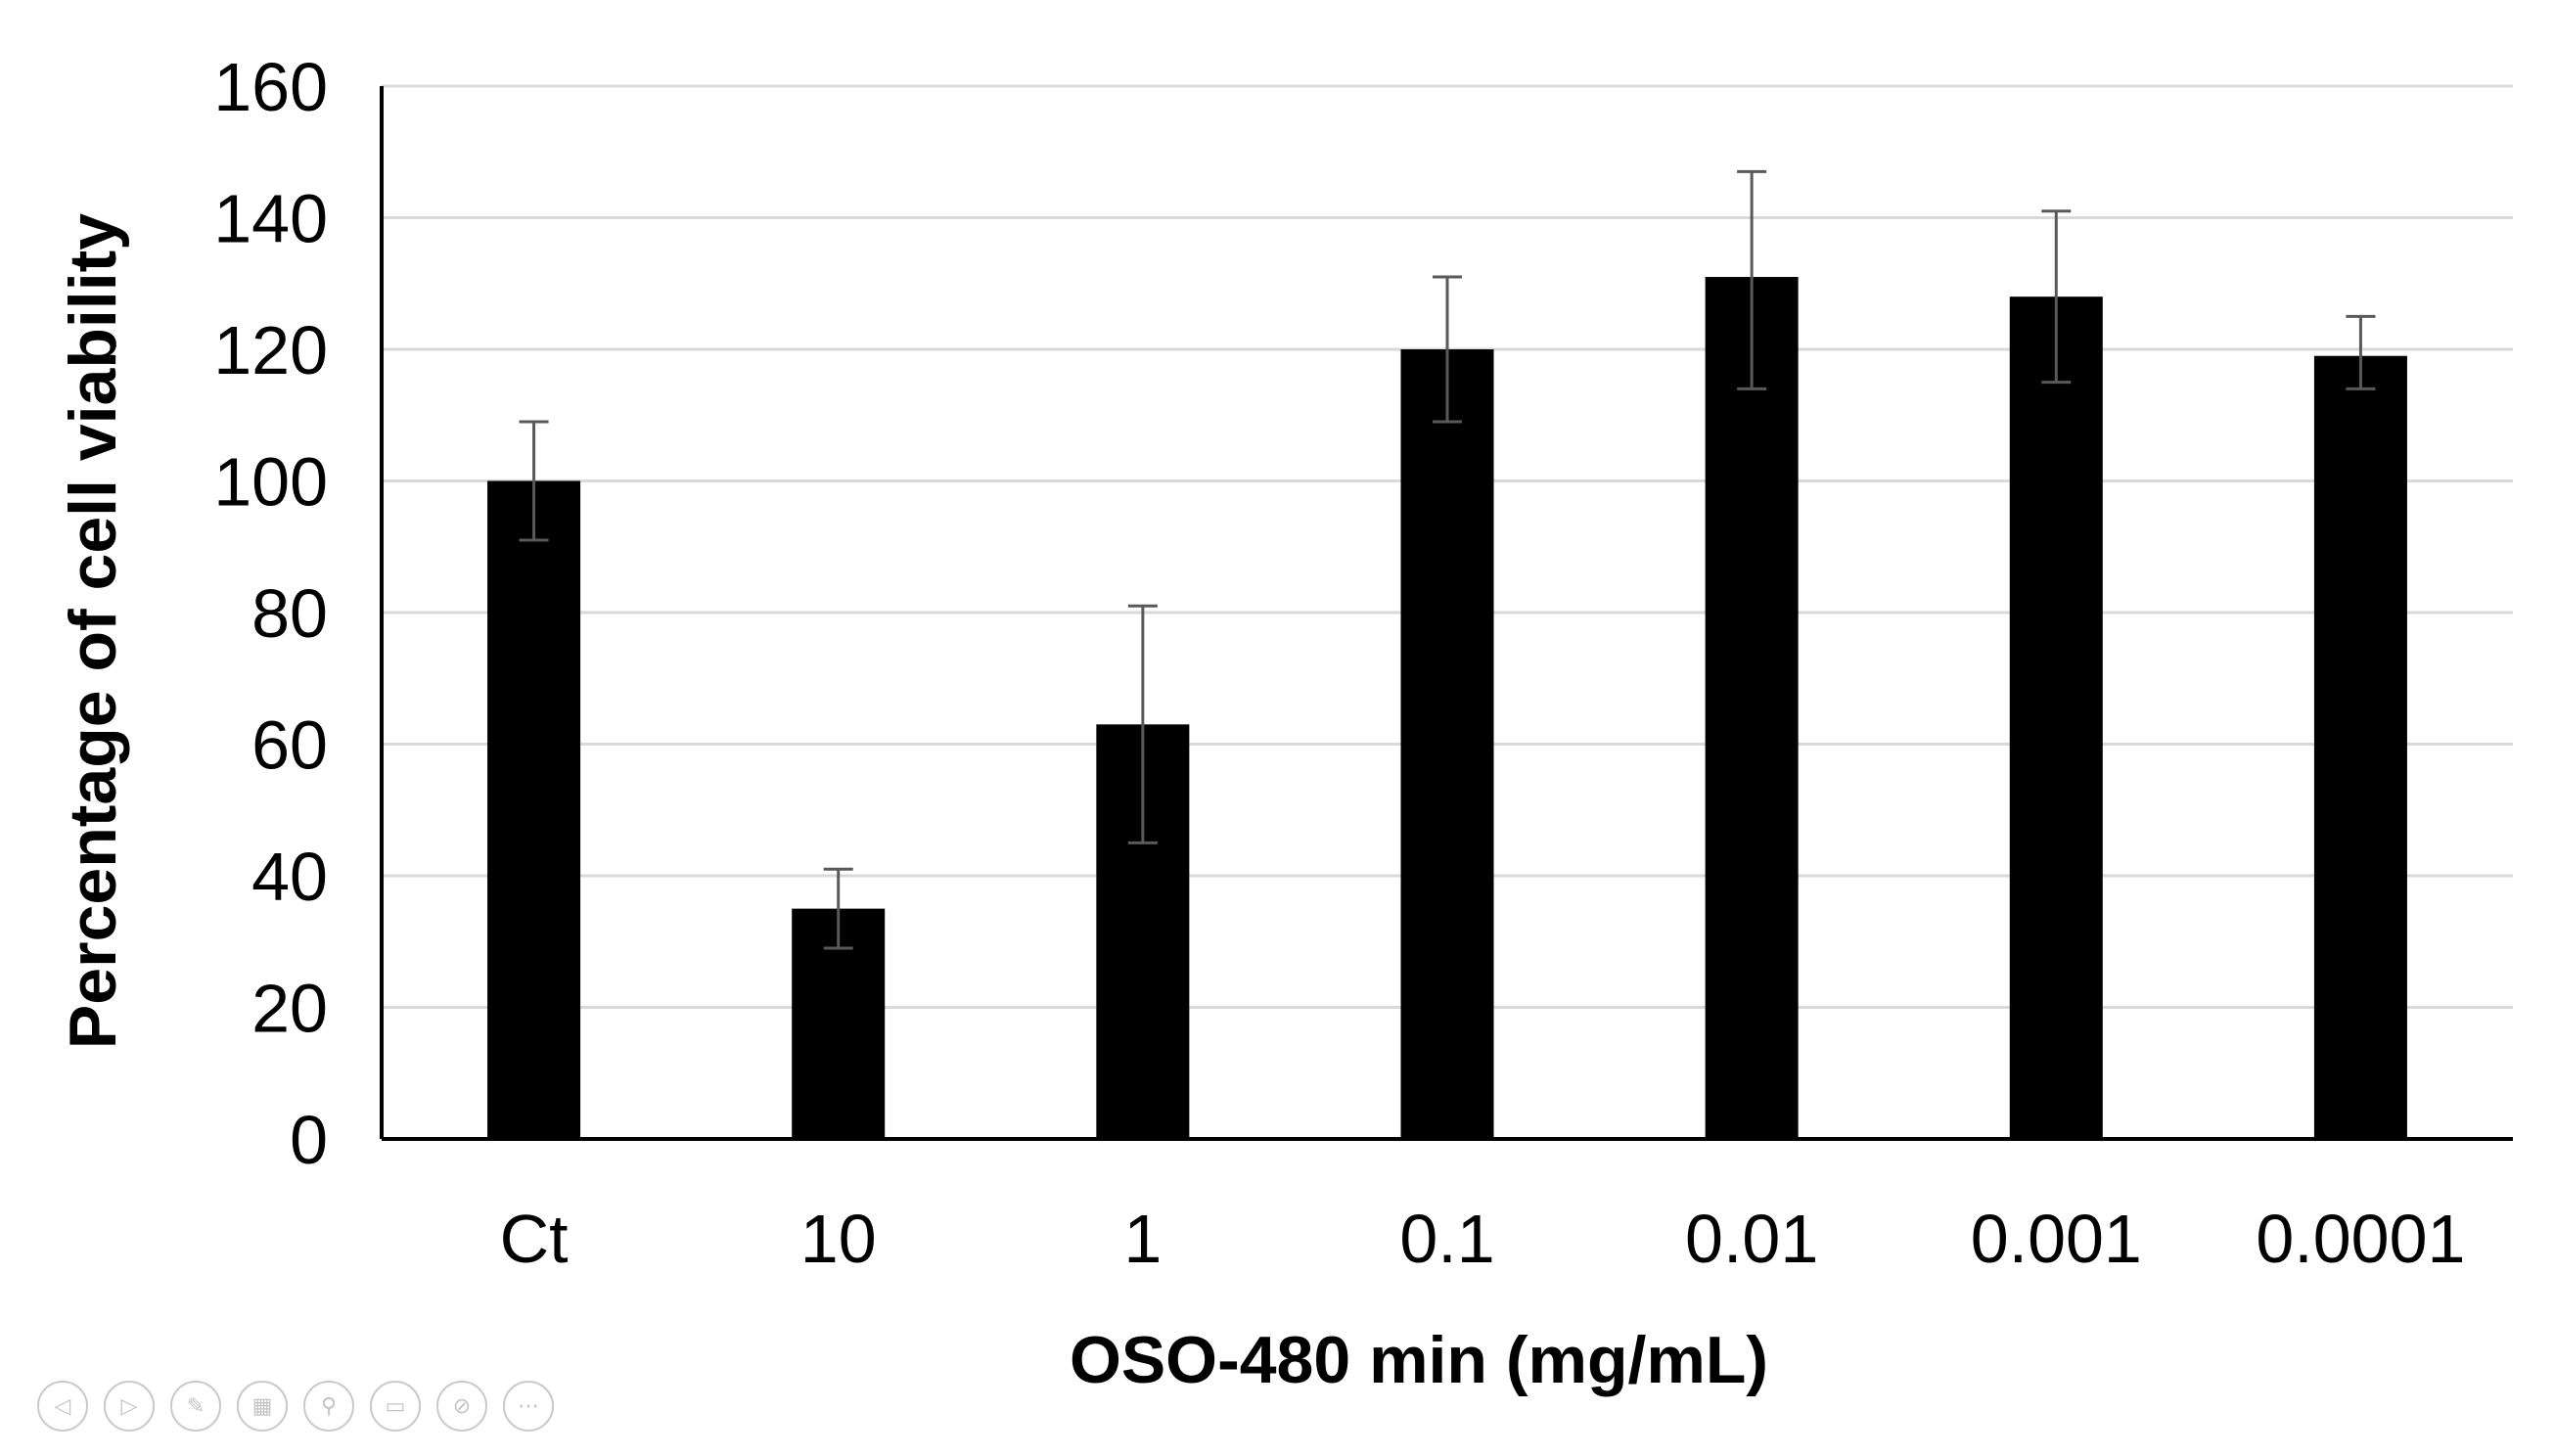 The image size is (2554, 1456). What do you see at coordinates (262, 1406) in the screenshot?
I see `slides-grid-icon: ▦` at bounding box center [262, 1406].